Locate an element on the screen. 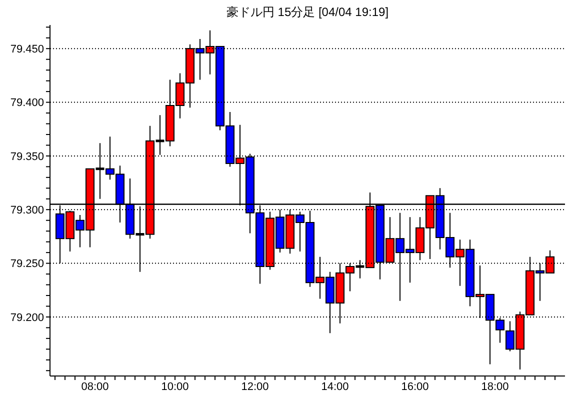 This screenshot has height=398, width=570. y-tick-label: 79.400 is located at coordinates (27, 103).